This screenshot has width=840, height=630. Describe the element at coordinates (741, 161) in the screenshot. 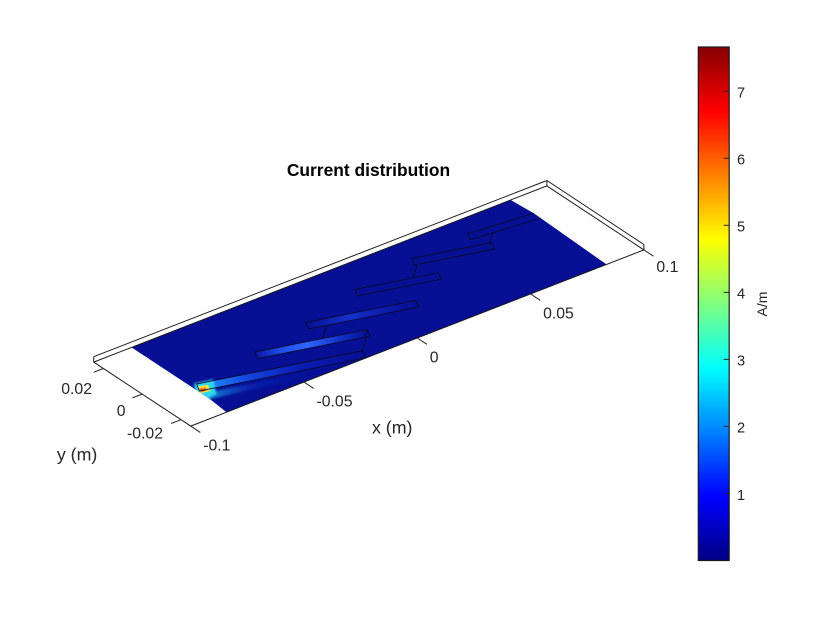

I see `svg-text: 6` at that location.